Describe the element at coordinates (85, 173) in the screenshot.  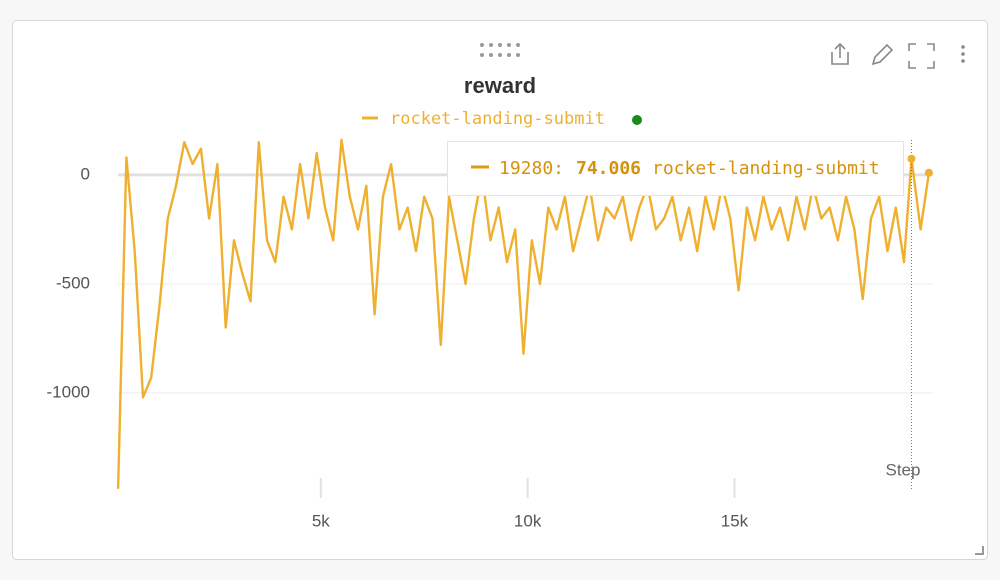
I see `y-tick-label: 0` at that location.